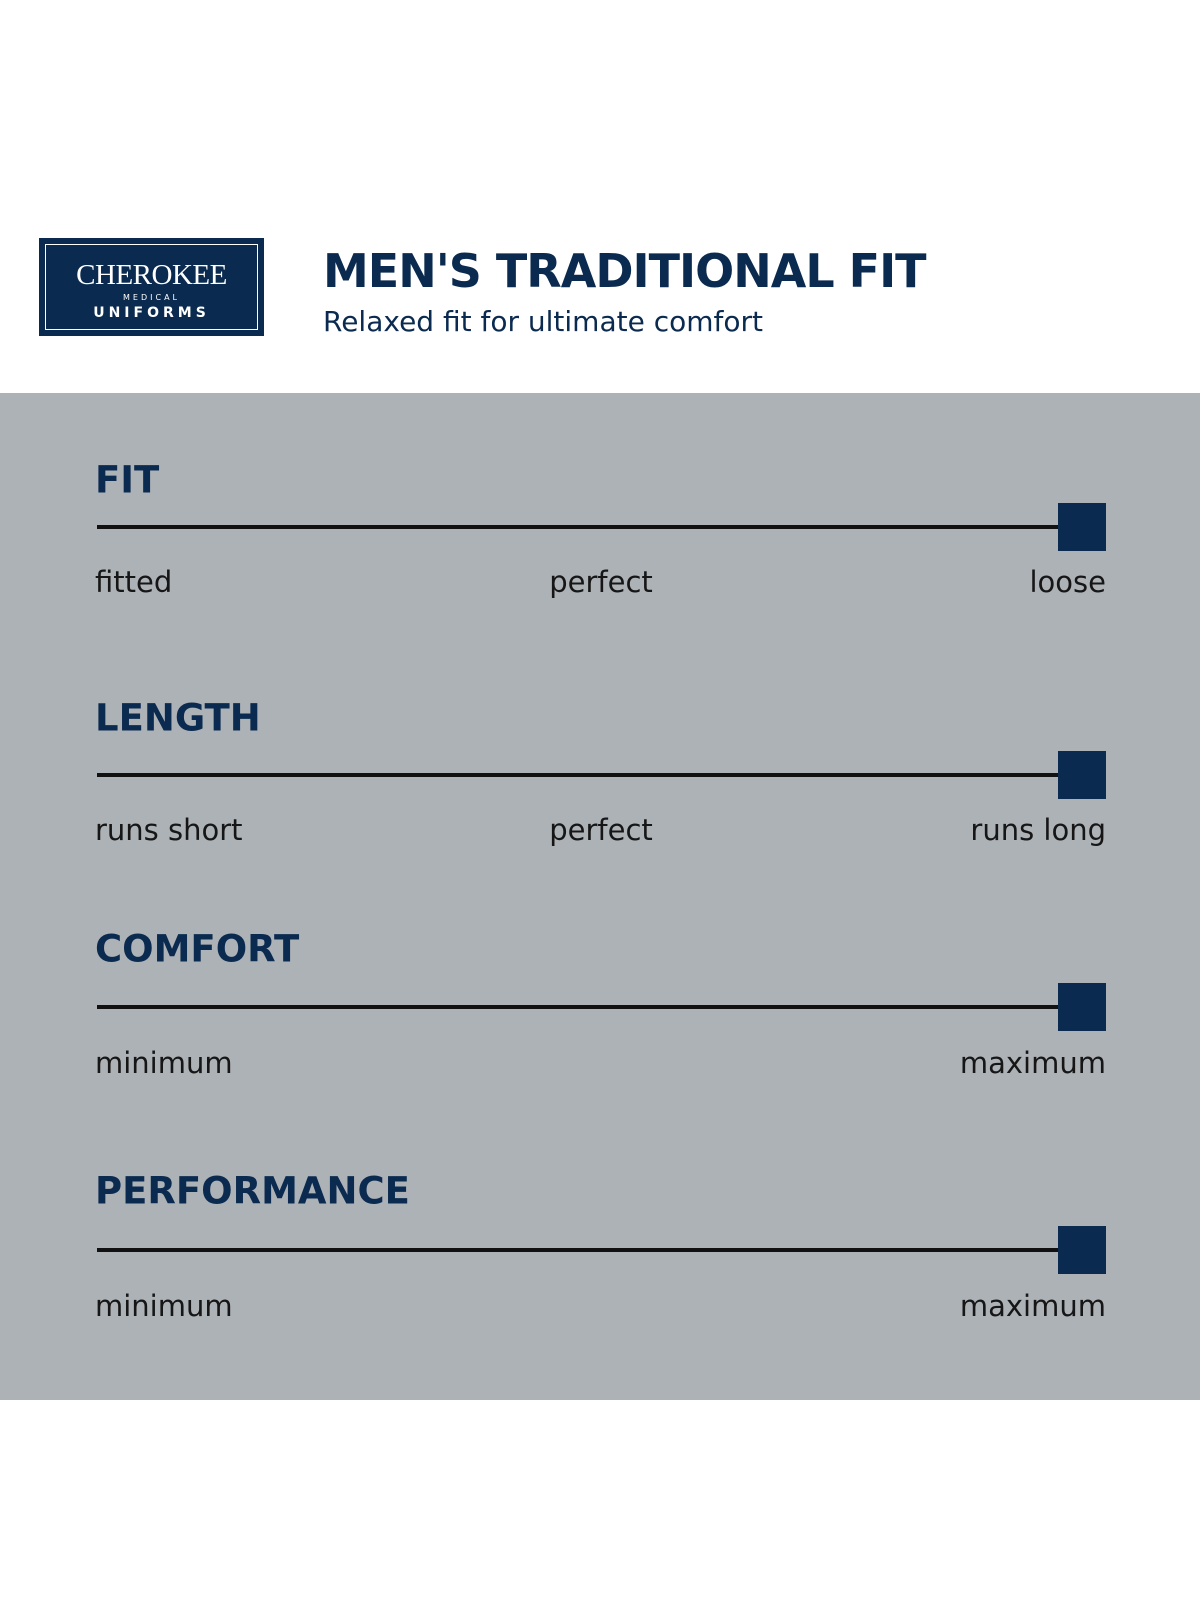 This screenshot has height=1600, width=1200. What do you see at coordinates (178, 718) in the screenshot?
I see `scale-title: LENGTH` at bounding box center [178, 718].